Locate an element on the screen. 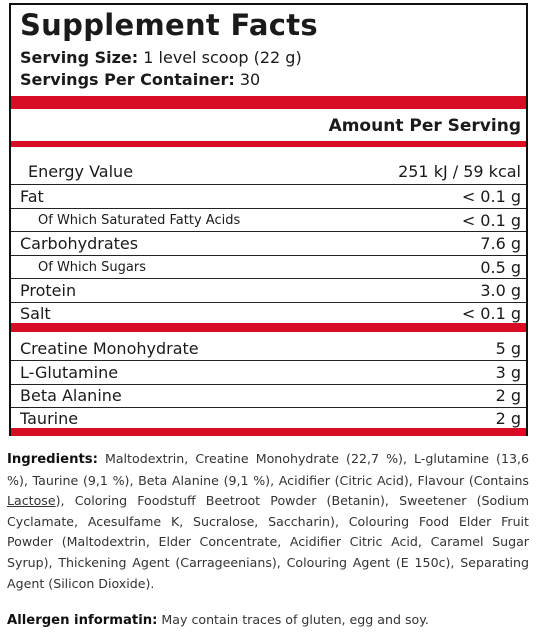 The image size is (539, 640). divider-after-heading is located at coordinates (268, 144).